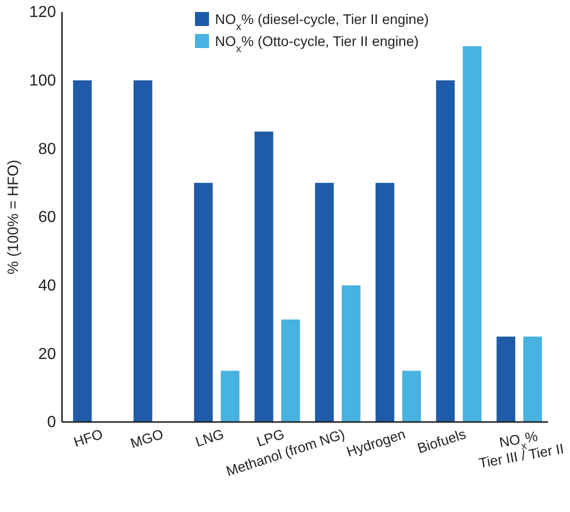 The width and height of the screenshot is (570, 512). What do you see at coordinates (51, 423) in the screenshot?
I see `y-tick-label: 0` at bounding box center [51, 423].